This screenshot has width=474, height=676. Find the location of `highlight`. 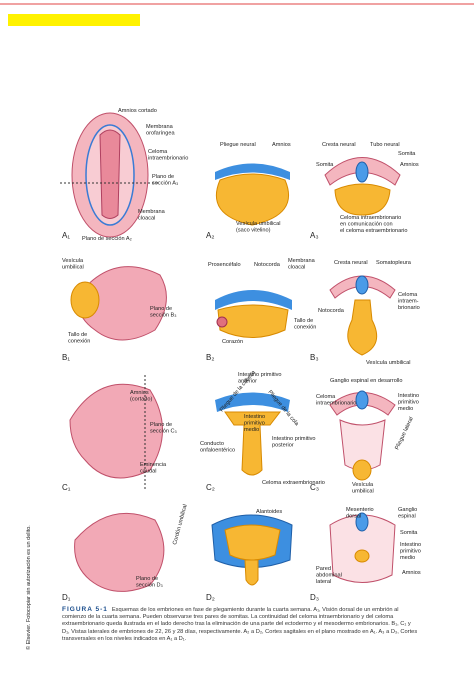

highlight is located at coordinates (74, 20).